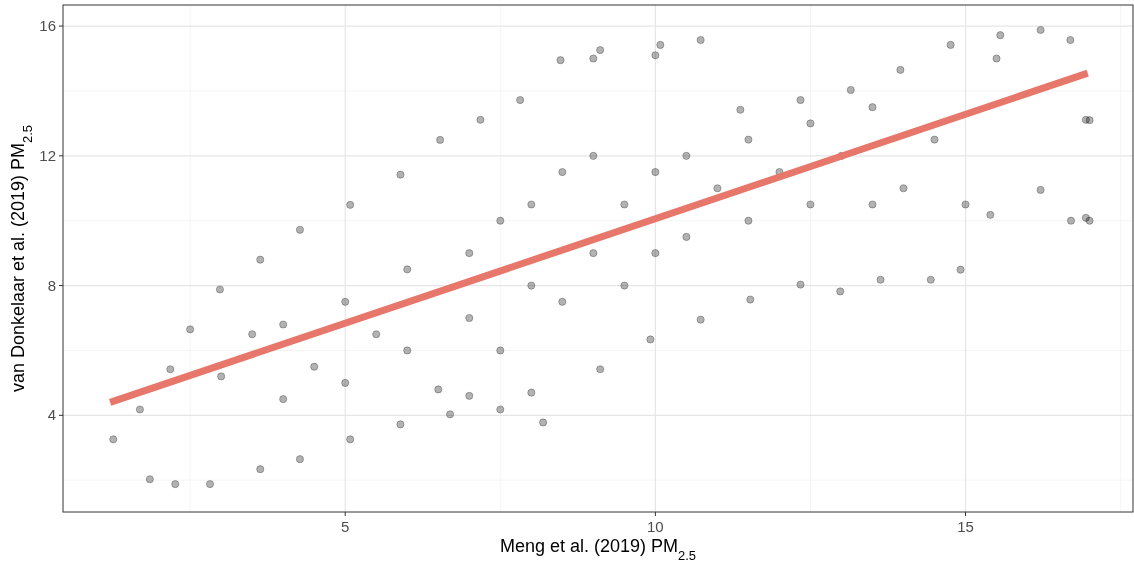  What do you see at coordinates (655, 526) in the screenshot?
I see `x-tick-label: 10` at bounding box center [655, 526].